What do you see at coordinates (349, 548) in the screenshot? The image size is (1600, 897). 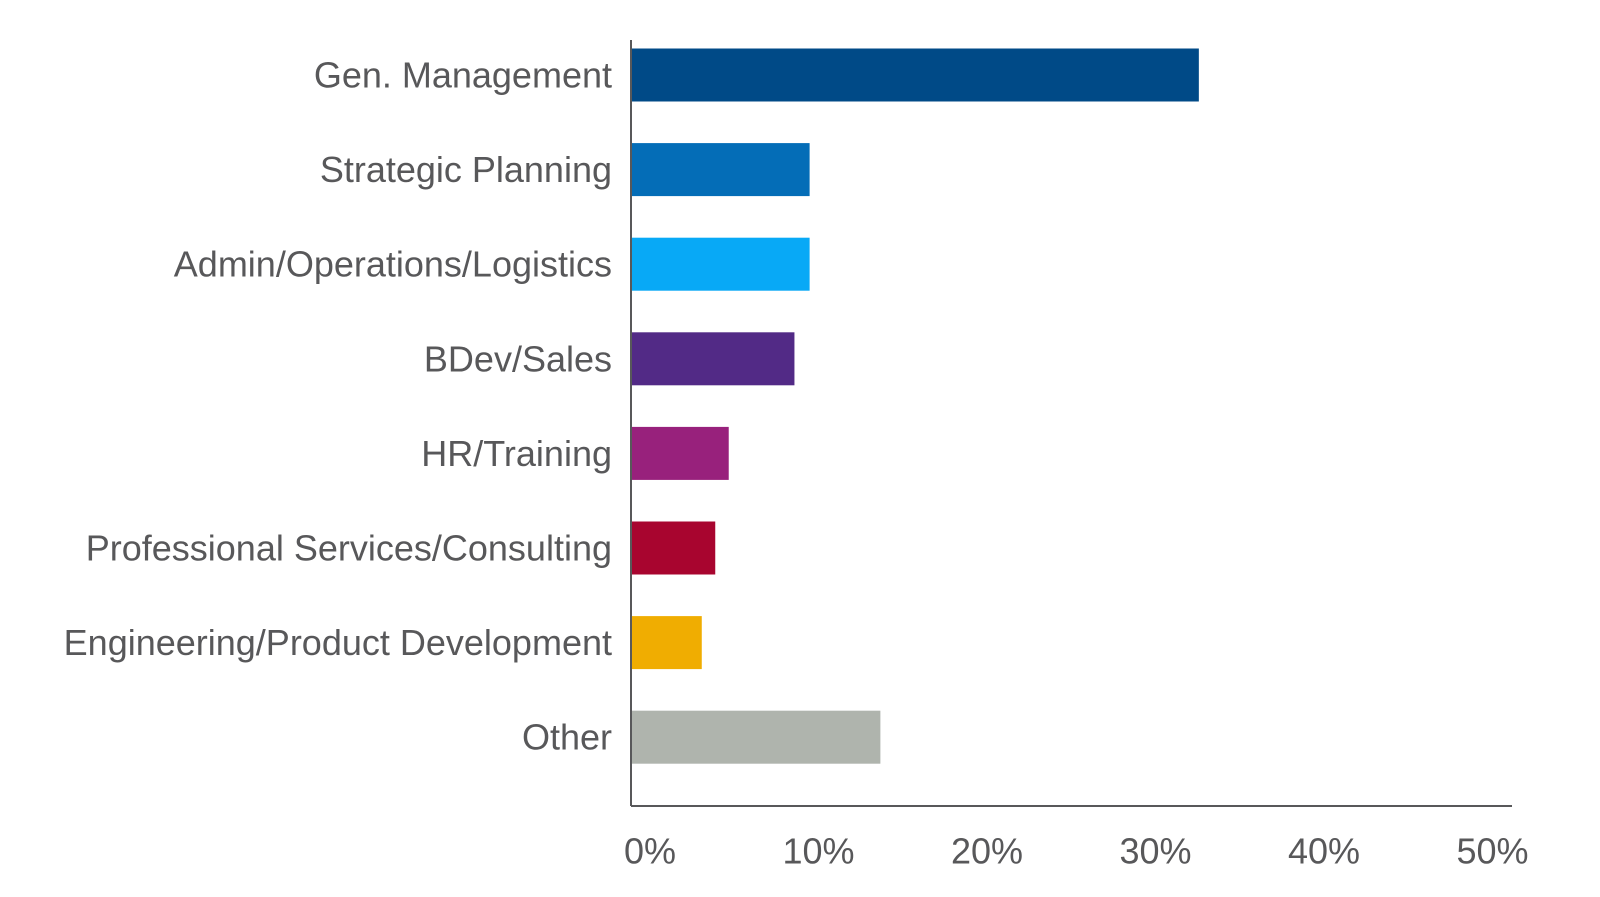 I see `category-label-professional-services-consulting: Professional Services/Consulting` at bounding box center [349, 548].